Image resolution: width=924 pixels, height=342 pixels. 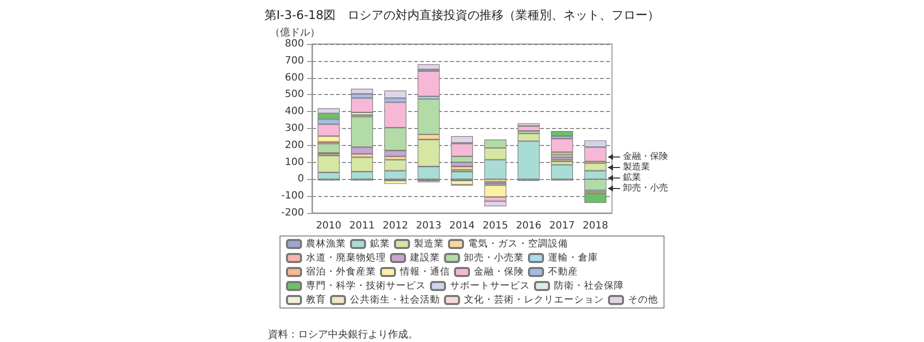 I want to click on legend-label: 卸売・小売業, so click(x=494, y=258).